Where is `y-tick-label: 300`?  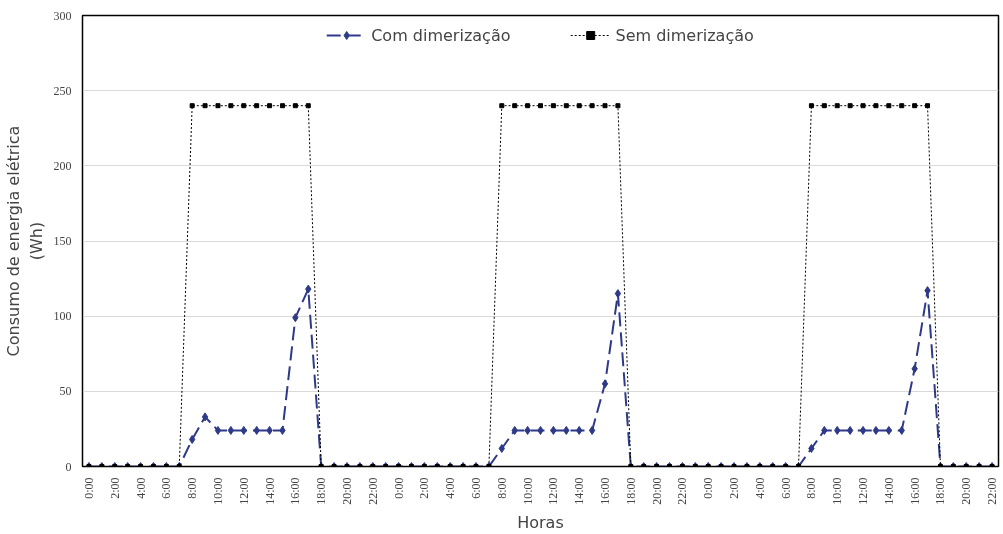 y-tick-label: 300 is located at coordinates (62, 15).